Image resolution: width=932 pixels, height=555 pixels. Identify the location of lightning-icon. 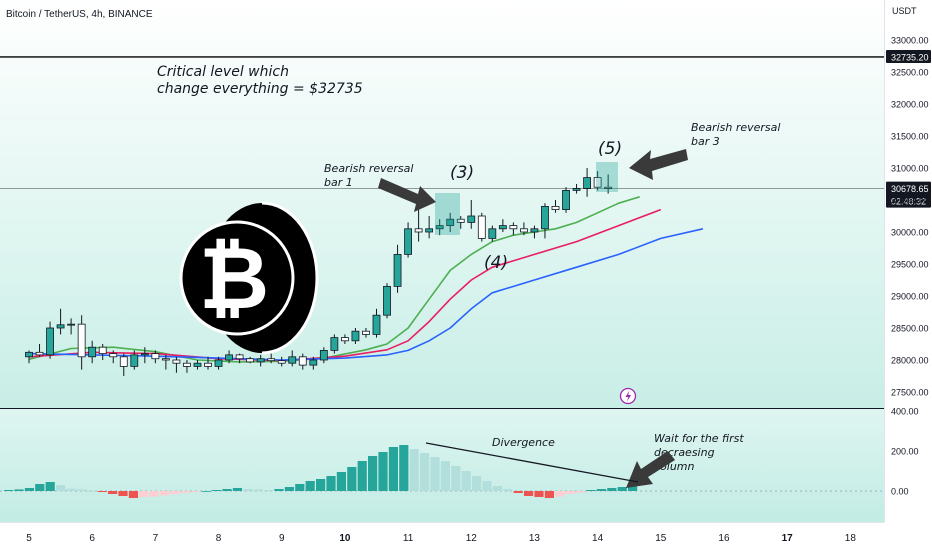
(628, 396).